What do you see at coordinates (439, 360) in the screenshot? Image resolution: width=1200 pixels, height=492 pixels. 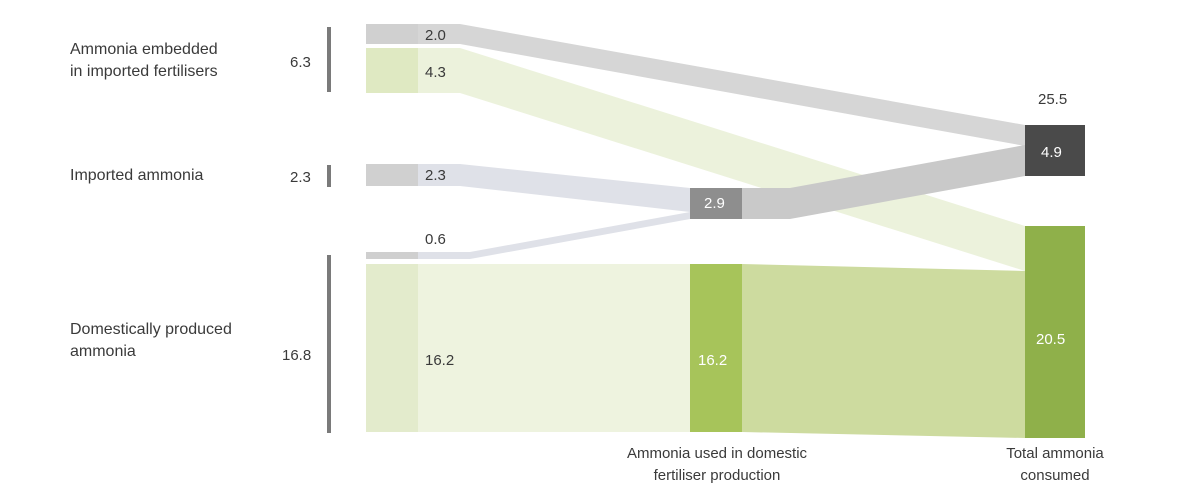 I see `flow-label-16-2: 16.2` at bounding box center [439, 360].